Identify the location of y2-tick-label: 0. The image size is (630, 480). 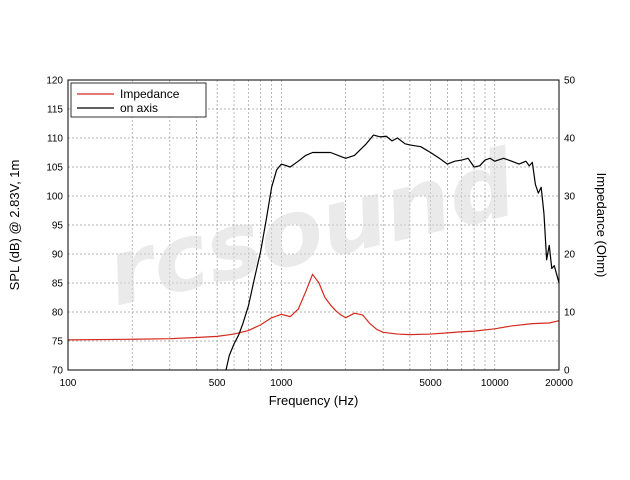
(567, 371).